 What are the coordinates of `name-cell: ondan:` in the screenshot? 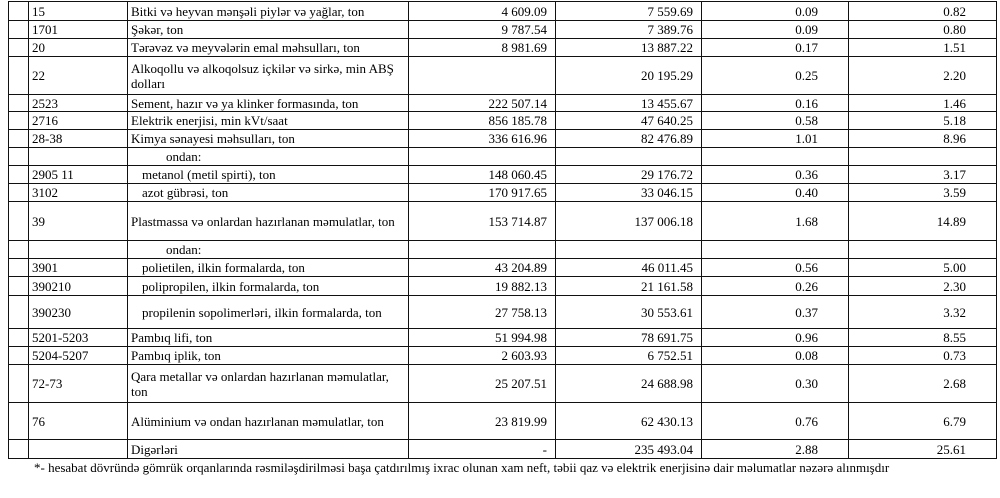 It's located at (268, 249).